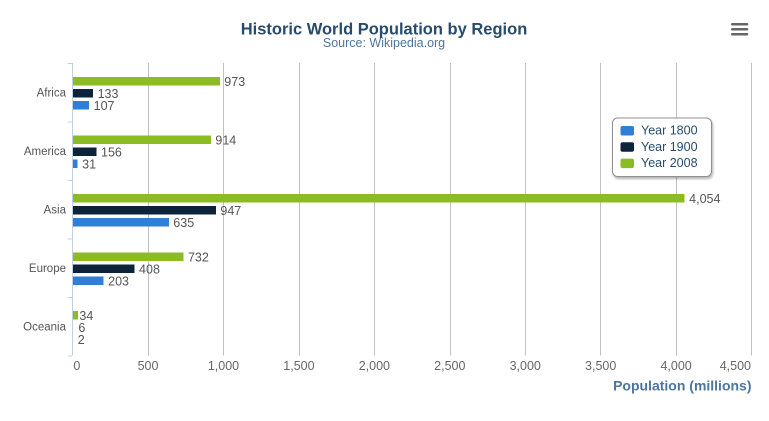 The image size is (769, 421). What do you see at coordinates (198, 257) in the screenshot?
I see `svg-text: 732` at bounding box center [198, 257].